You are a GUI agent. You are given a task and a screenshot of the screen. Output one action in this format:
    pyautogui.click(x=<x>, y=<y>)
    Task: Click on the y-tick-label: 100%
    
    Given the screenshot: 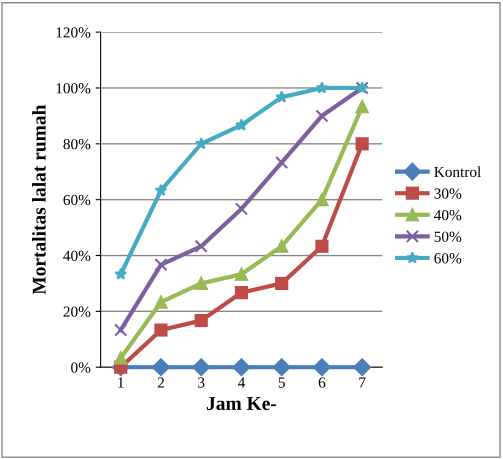 What is the action you would take?
    pyautogui.click(x=73, y=88)
    